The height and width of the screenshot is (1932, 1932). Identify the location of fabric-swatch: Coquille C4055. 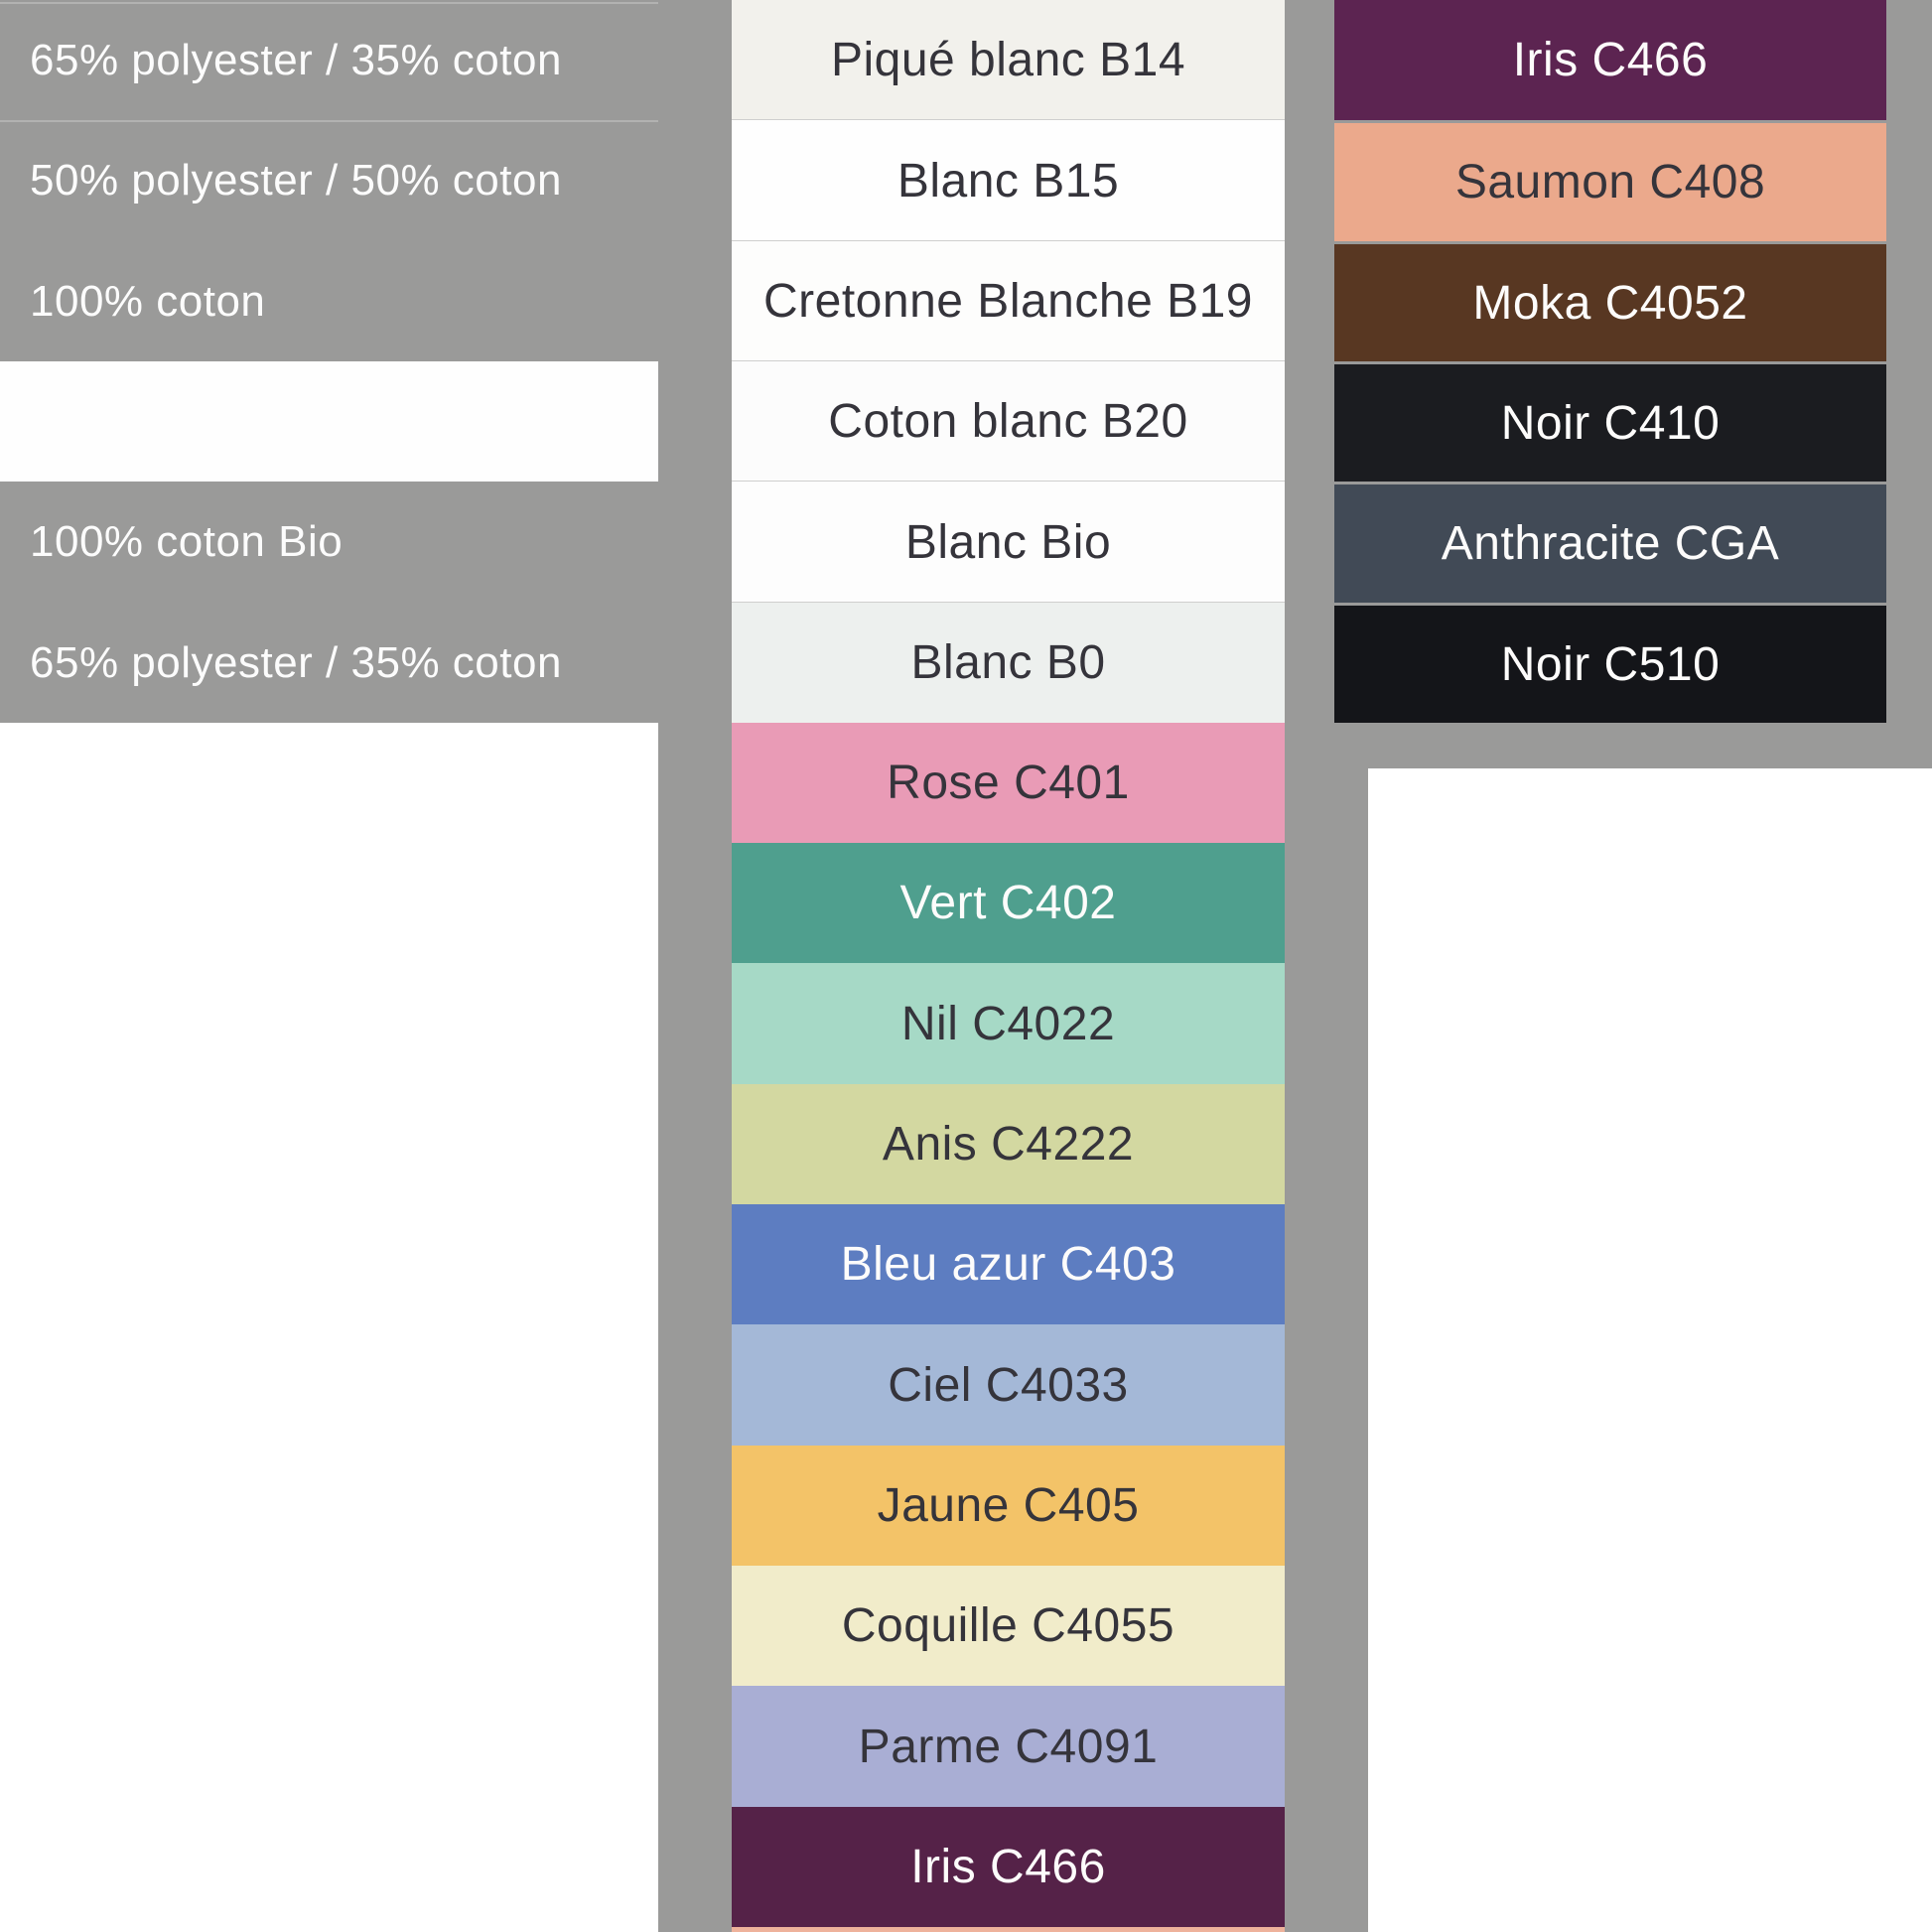
(1008, 1626).